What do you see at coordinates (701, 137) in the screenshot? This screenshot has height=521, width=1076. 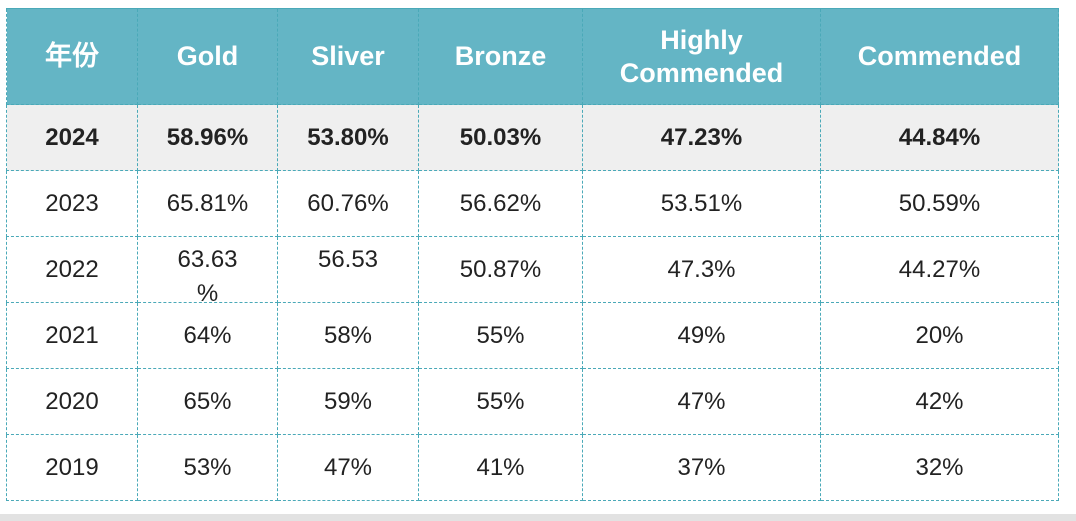 I see `cell-highly-commended: 47.23%` at bounding box center [701, 137].